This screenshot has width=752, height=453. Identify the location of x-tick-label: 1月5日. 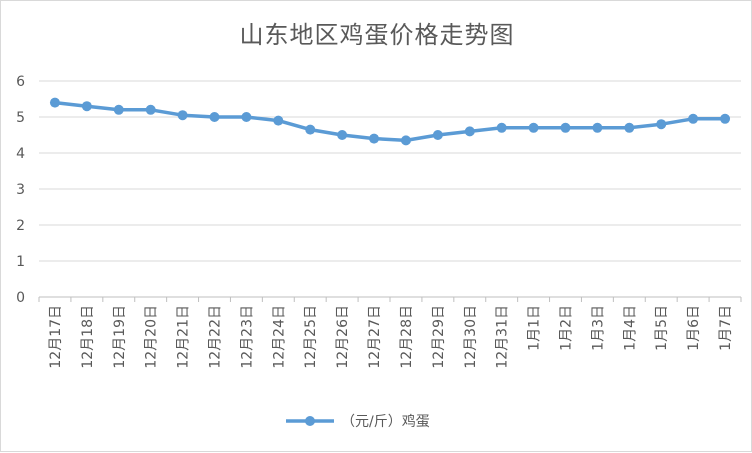
(662, 328).